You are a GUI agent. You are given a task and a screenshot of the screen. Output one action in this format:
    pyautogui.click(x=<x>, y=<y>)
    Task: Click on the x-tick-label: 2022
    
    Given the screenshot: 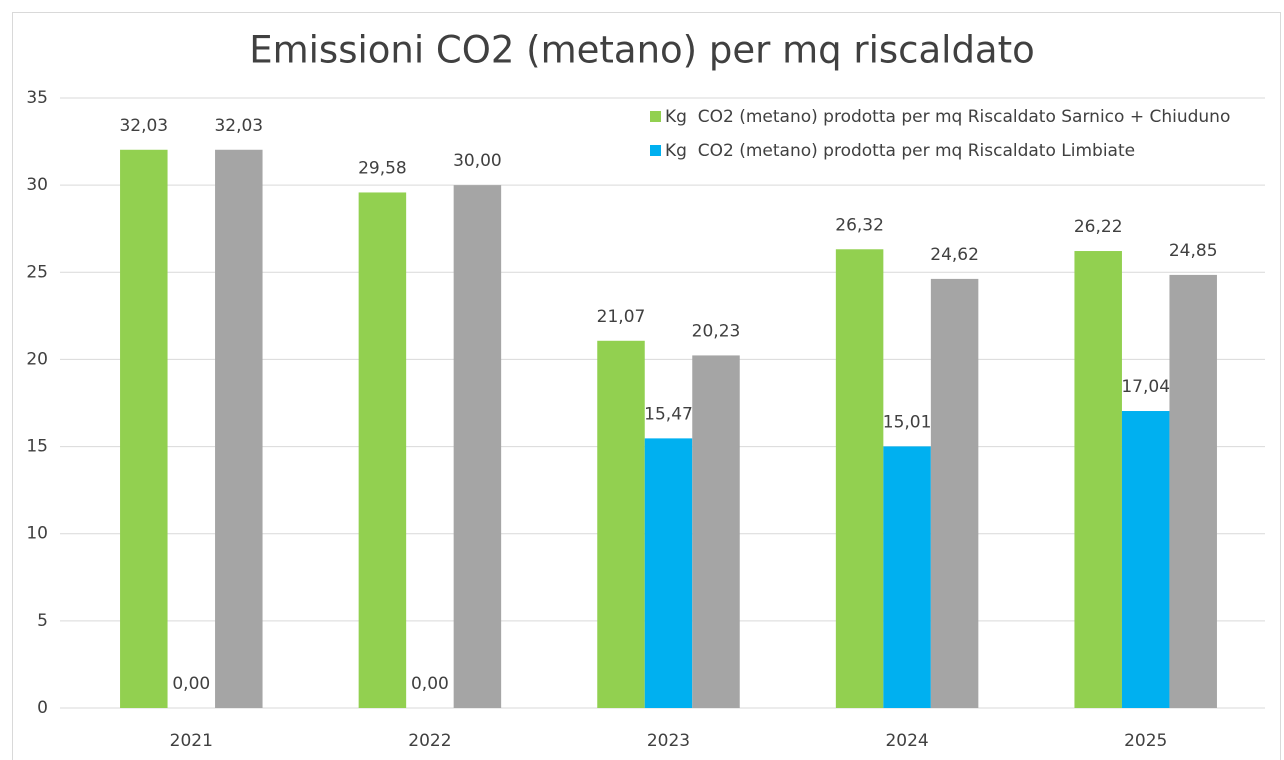 What is the action you would take?
    pyautogui.click(x=429, y=741)
    